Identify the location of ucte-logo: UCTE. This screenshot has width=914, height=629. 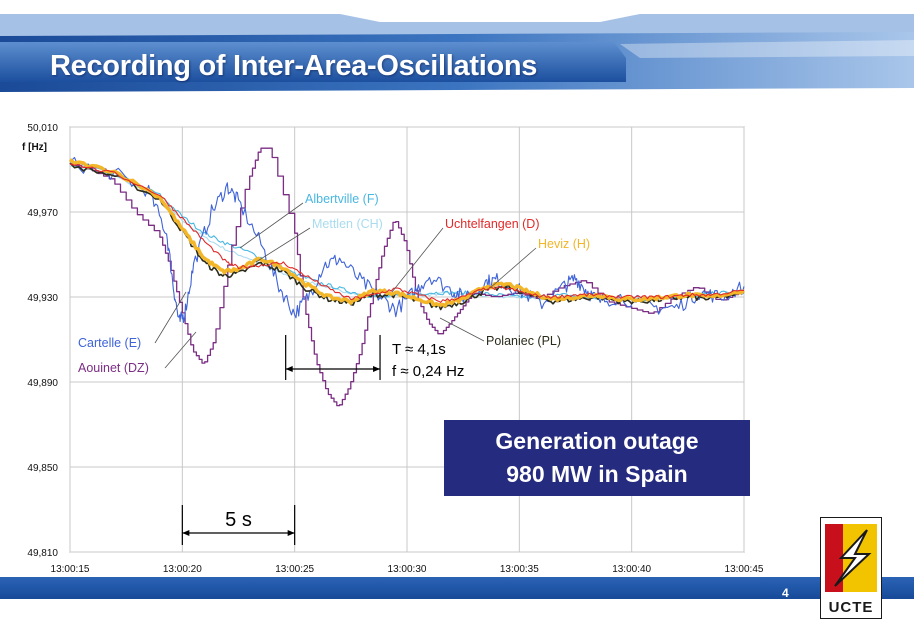
(851, 568).